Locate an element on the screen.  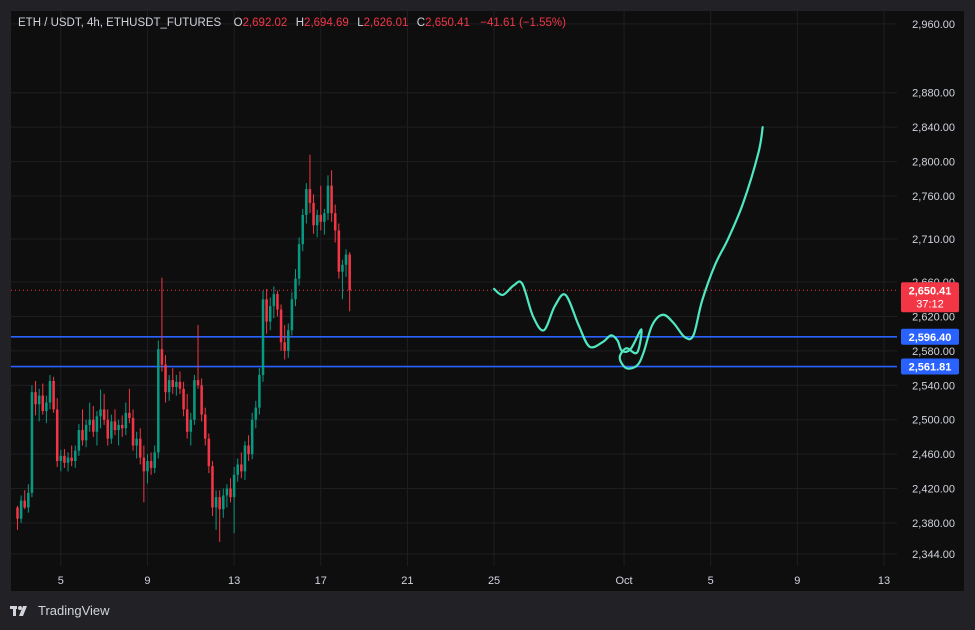
price-tick-label: 2,960.00 is located at coordinates (933, 25).